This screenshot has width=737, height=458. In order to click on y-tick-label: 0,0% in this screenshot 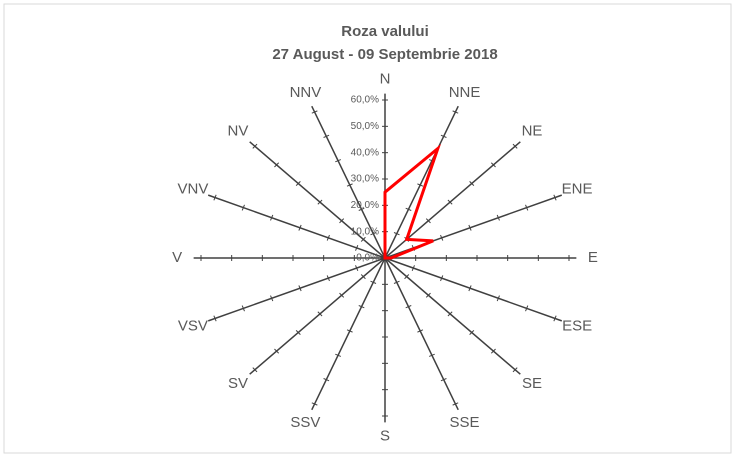, I will do `click(367, 258)`.